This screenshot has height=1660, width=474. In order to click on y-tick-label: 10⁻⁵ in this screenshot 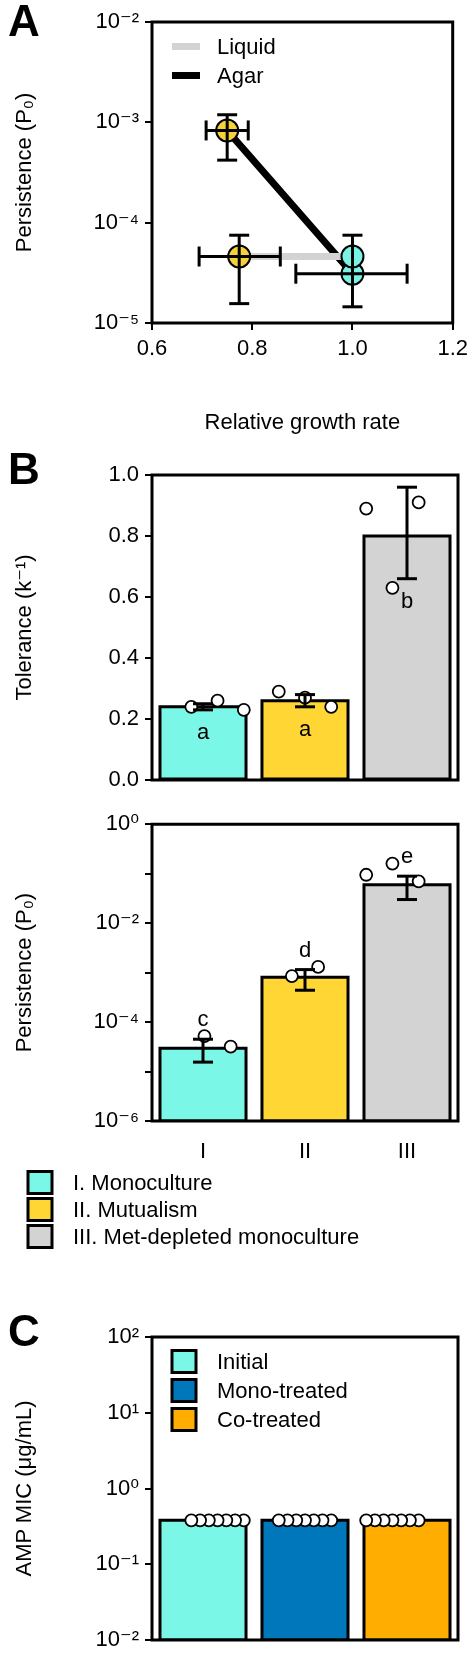, I will do `click(116, 322)`.